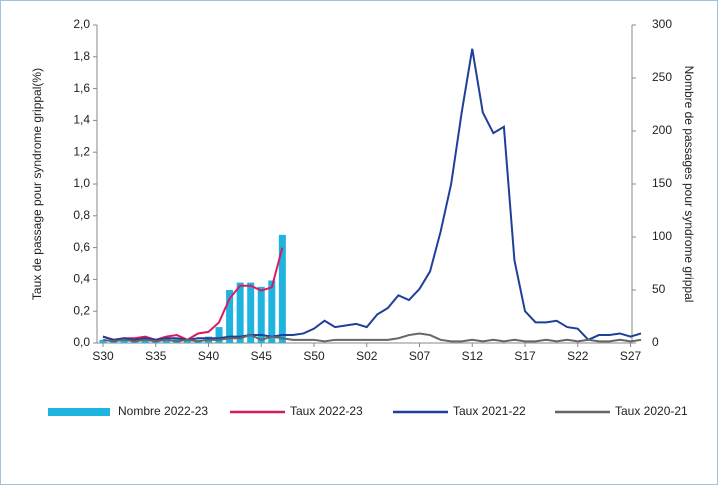  Describe the element at coordinates (81, 342) in the screenshot. I see `y-tick-label: 0,0` at that location.